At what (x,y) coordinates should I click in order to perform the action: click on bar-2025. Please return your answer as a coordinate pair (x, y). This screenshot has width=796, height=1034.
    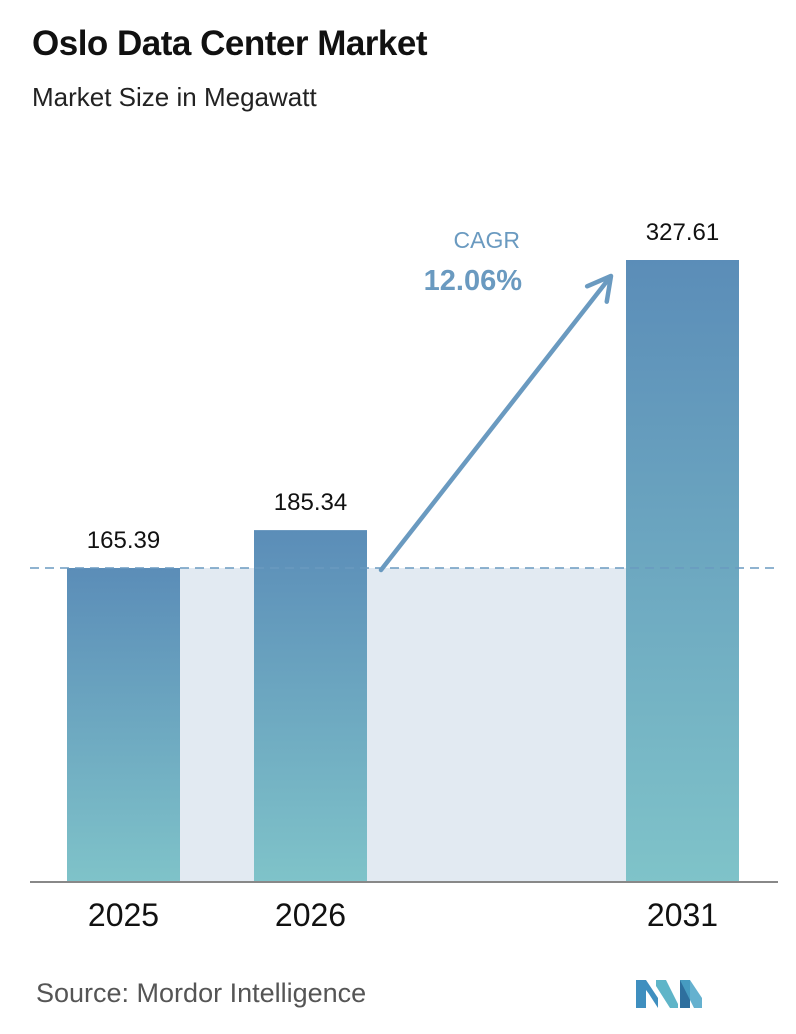
    Looking at the image, I should click on (123, 724).